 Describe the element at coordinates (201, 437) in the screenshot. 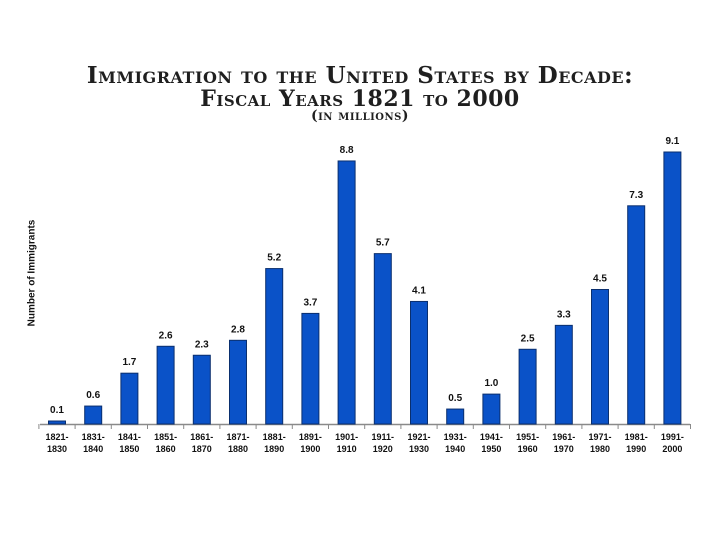

I see `x-tick-label: 1861-` at that location.